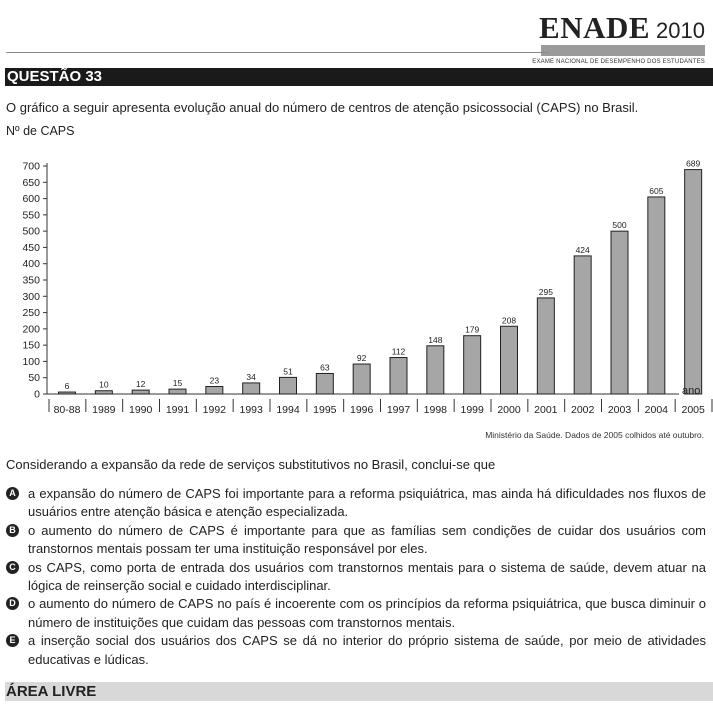 The image size is (713, 713). What do you see at coordinates (620, 410) in the screenshot?
I see `x-tick-label: 2003` at bounding box center [620, 410].